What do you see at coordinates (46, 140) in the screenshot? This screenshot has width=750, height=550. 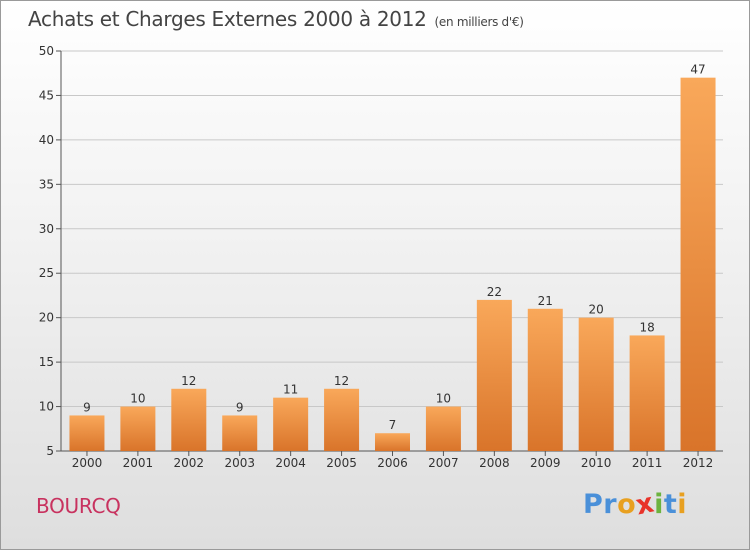 I see `y-tick-label-40: 40` at bounding box center [46, 140].